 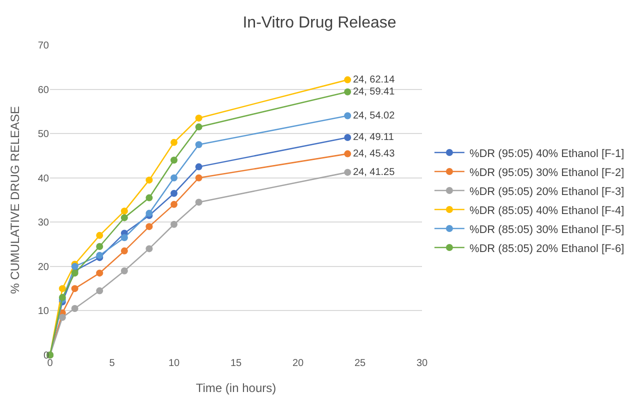 I want to click on data-label: 24, 62.14, so click(x=374, y=80).